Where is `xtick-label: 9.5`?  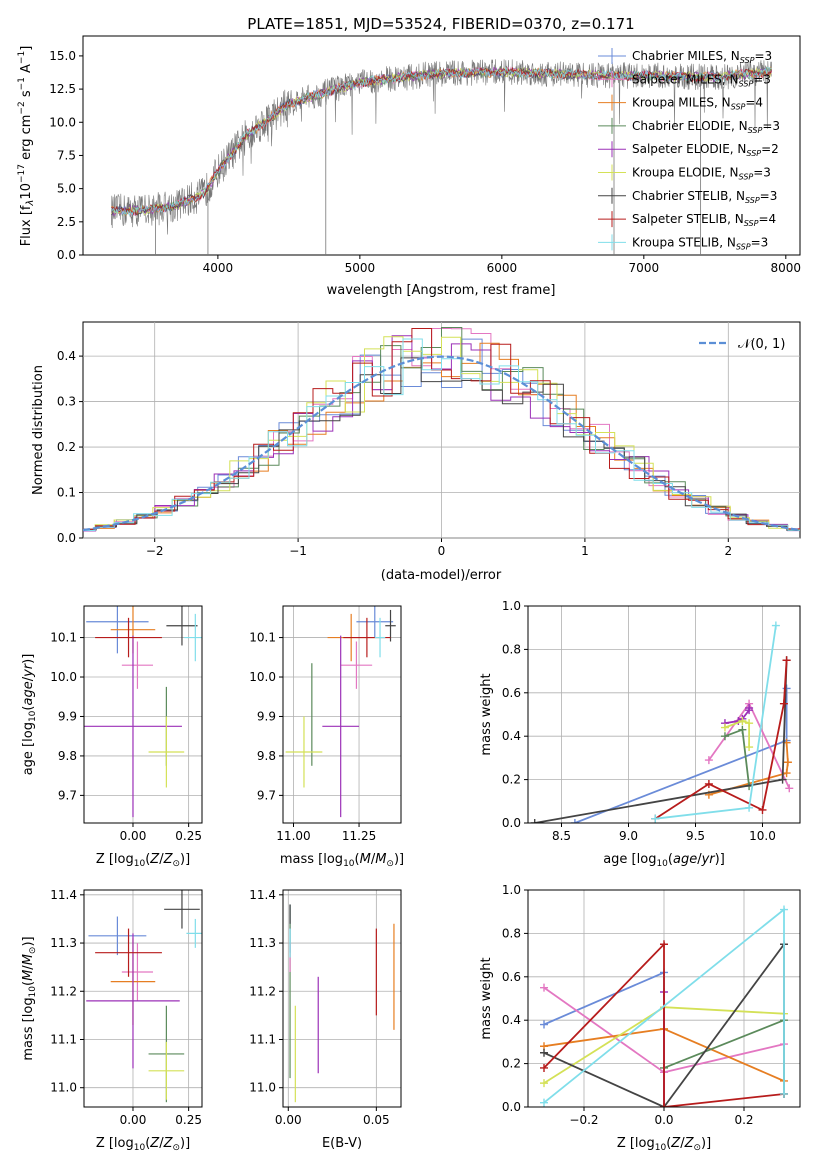
xtick-label: 9.5 is located at coordinates (695, 836).